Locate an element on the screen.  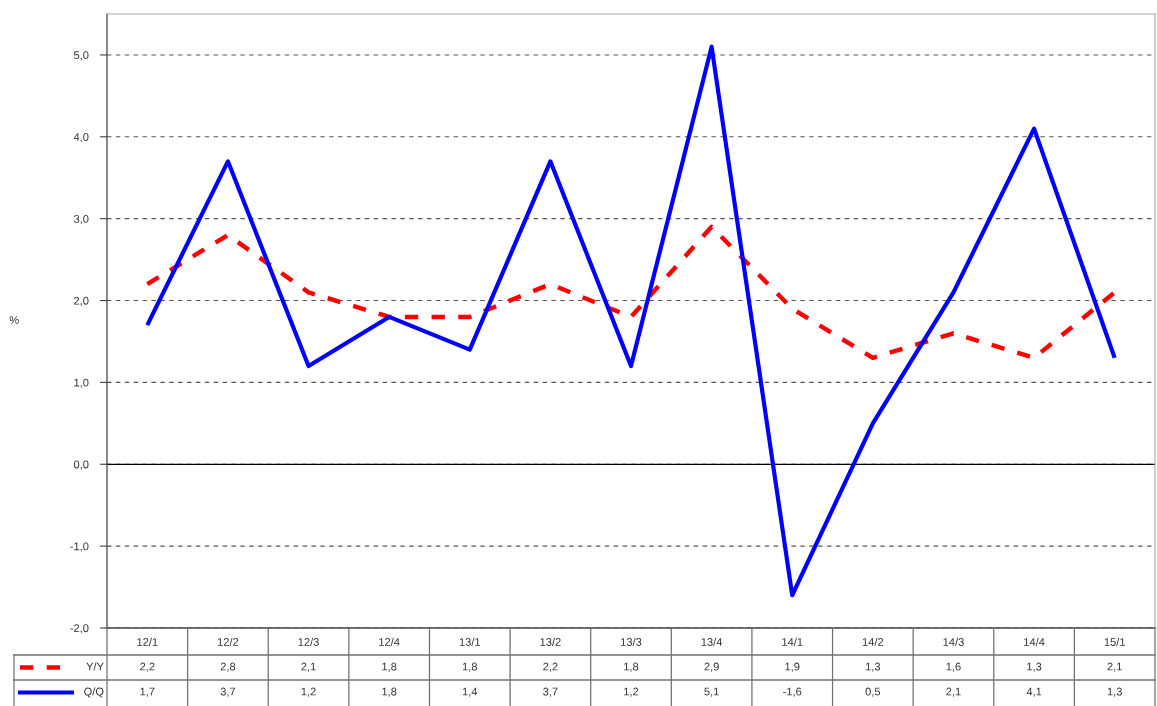
data-label: 4,1 is located at coordinates (1034, 692).